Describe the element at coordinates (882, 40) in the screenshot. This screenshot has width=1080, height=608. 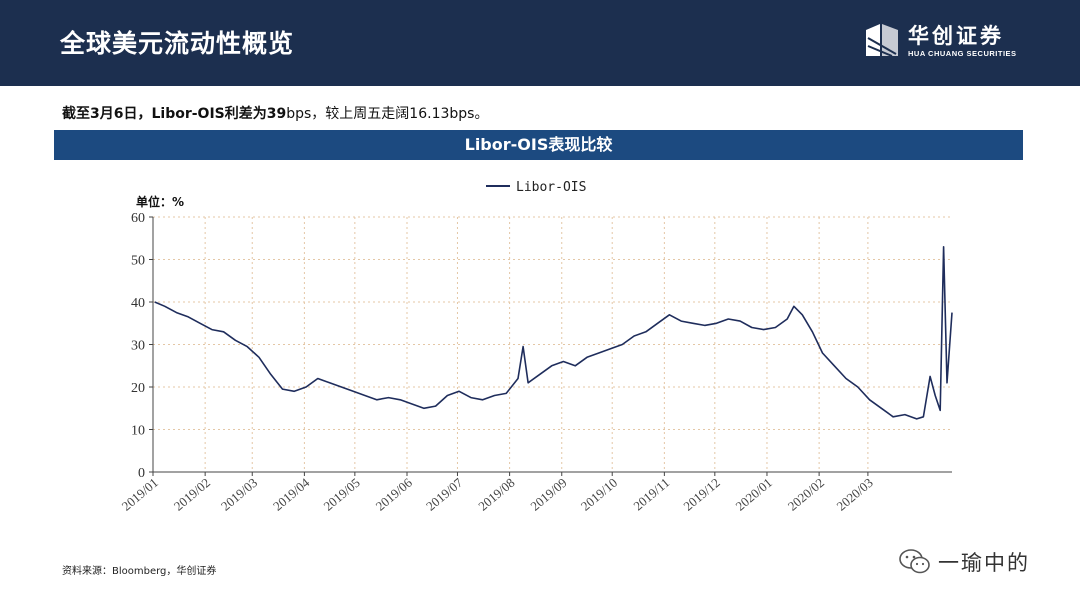
I see `hua-chuang-logo-icon` at that location.